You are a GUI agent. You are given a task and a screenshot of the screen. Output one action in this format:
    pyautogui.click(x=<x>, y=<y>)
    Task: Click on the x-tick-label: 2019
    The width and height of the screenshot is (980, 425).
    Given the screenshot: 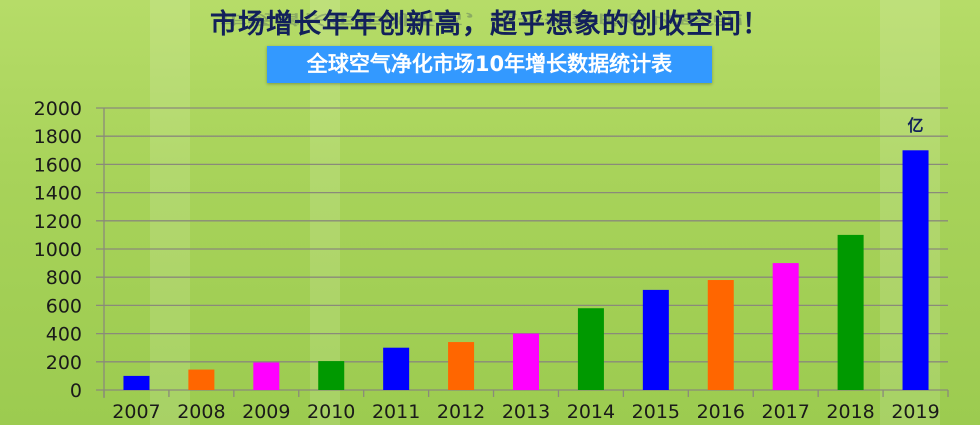 What is the action you would take?
    pyautogui.click(x=915, y=412)
    